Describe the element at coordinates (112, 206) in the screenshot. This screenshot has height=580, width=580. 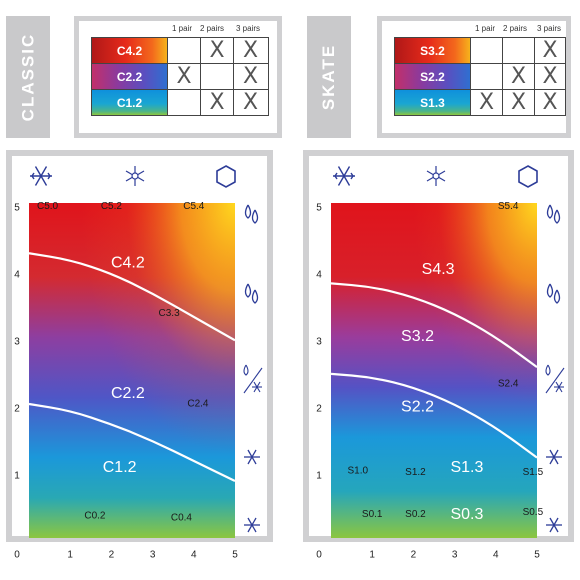
I see `product-label: C5.2` at that location.